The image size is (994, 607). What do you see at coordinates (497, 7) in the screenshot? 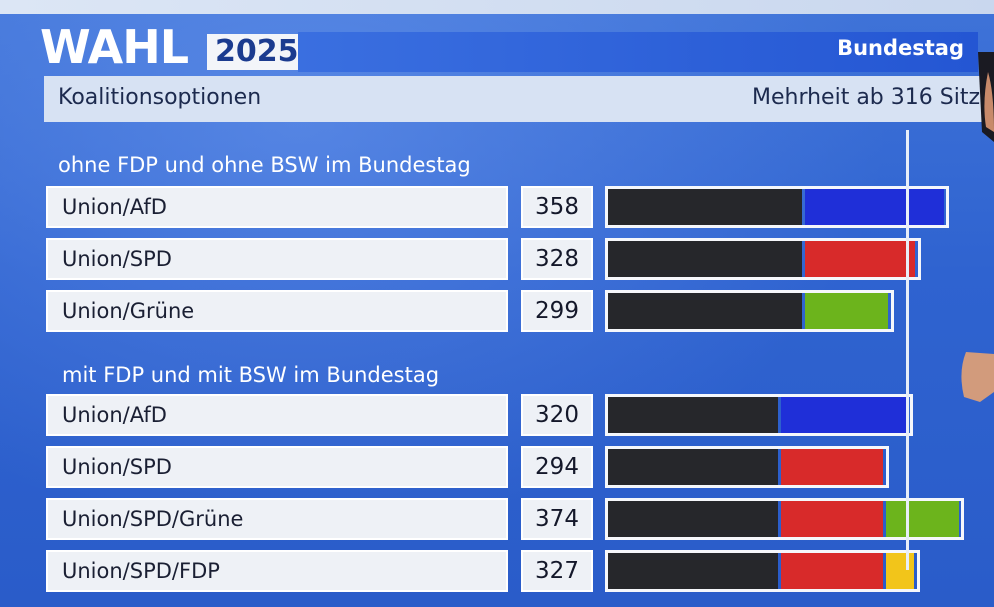
I see `top-strip` at bounding box center [497, 7].